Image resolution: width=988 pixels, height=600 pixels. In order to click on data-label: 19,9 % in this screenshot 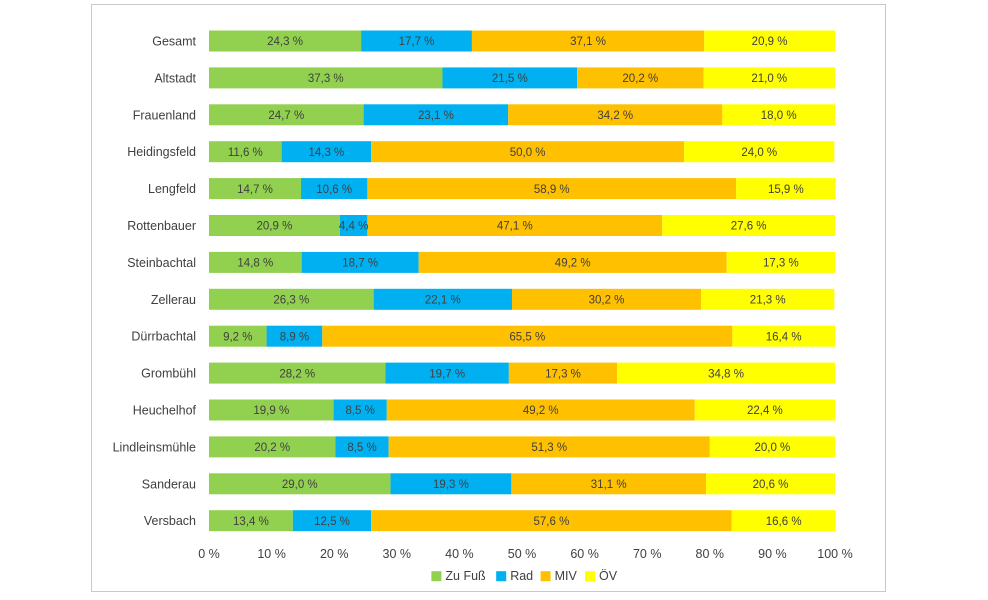, I will do `click(271, 411)`.